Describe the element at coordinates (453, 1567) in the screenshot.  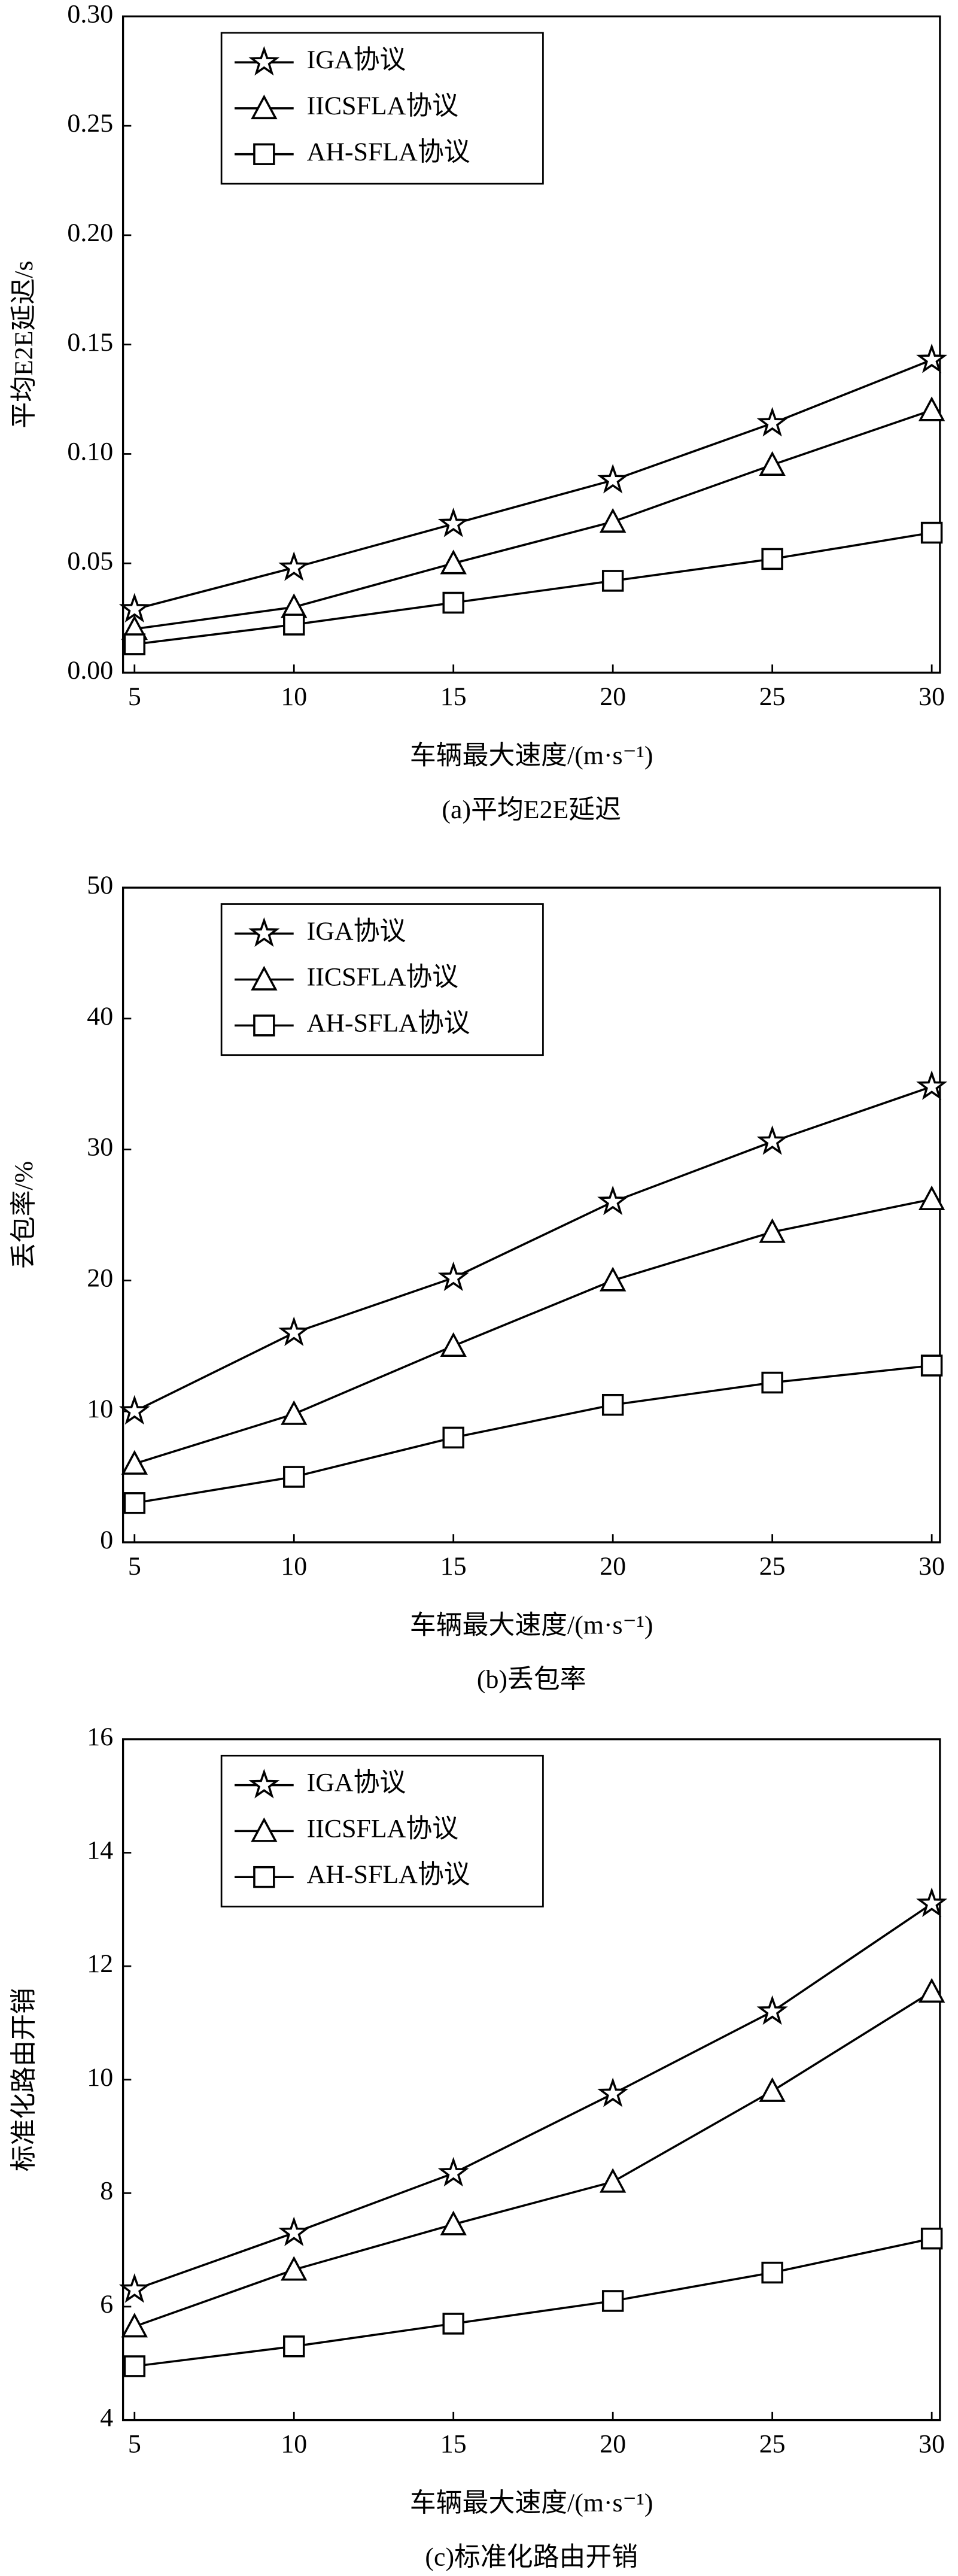
I see `x-tick-label: 15` at that location.